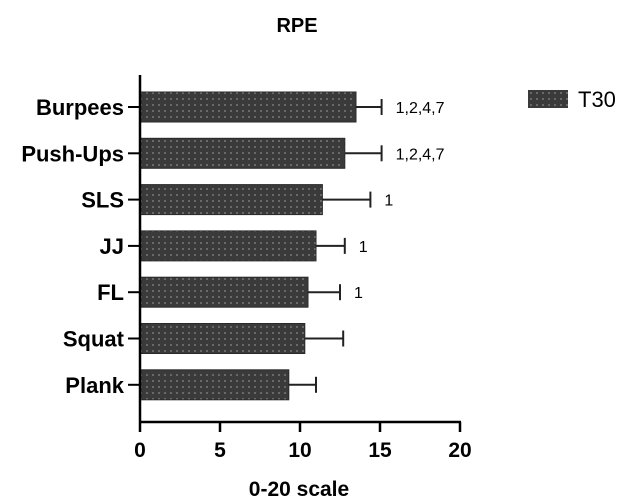  What do you see at coordinates (231, 200) in the screenshot?
I see `bar-sls` at bounding box center [231, 200].